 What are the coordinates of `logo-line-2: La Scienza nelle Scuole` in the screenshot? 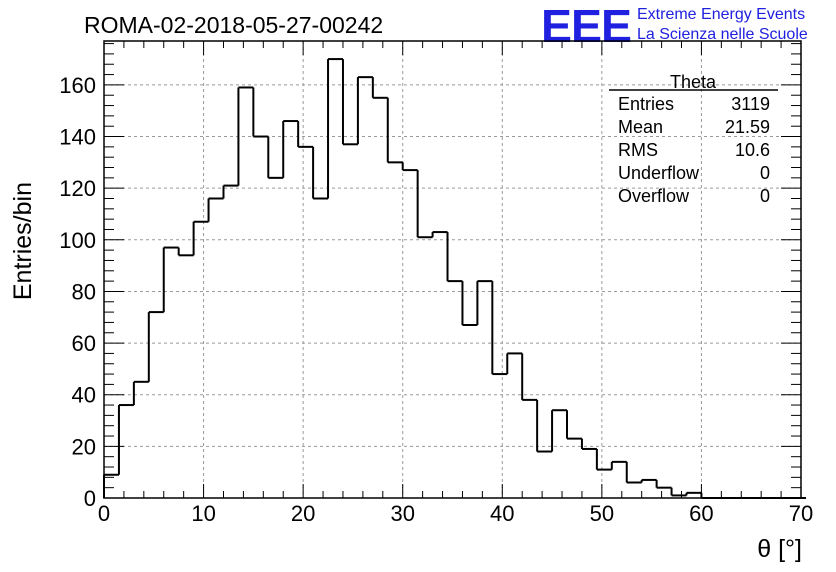 It's located at (722, 34).